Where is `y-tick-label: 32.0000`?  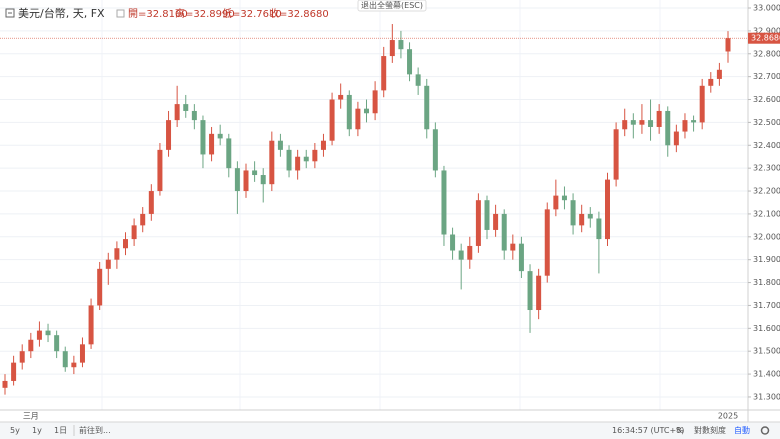 y-tick-label: 32.0000 is located at coordinates (766, 236).